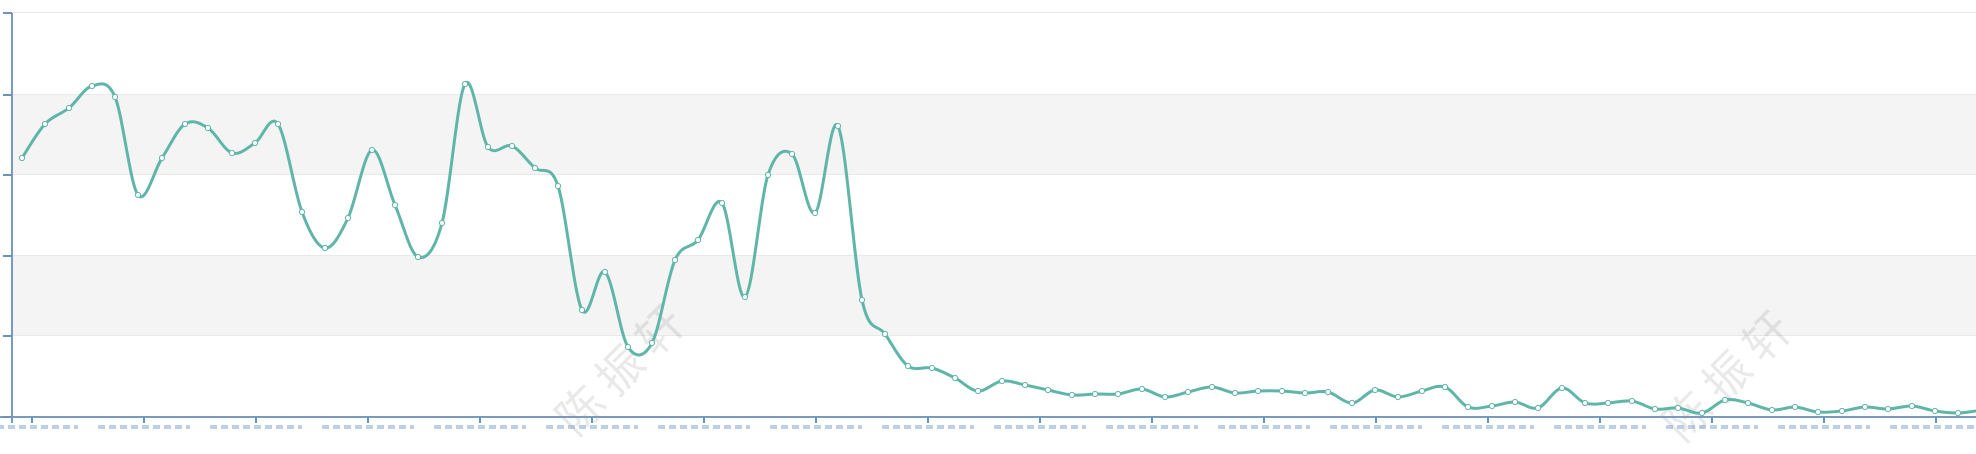  What do you see at coordinates (12, 218) in the screenshot?
I see `y-axis-line` at bounding box center [12, 218].